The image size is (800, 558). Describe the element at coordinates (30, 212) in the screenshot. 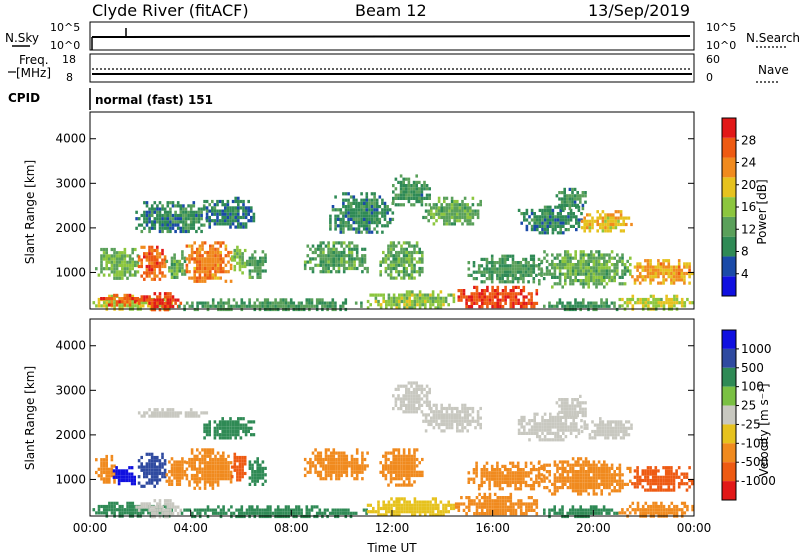

I see `power-y-axis-label: Slant Range [km]` at that location.